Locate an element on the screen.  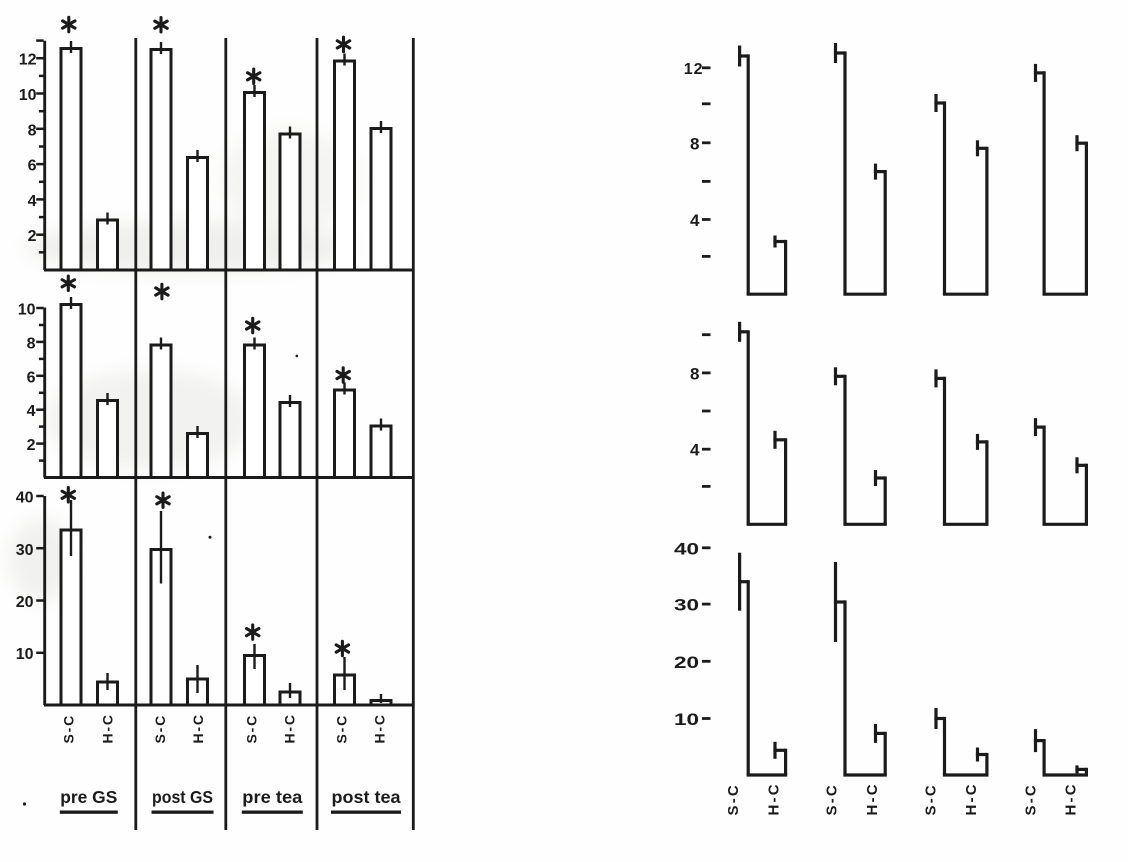
svg-text: post tea is located at coordinates (366, 797).